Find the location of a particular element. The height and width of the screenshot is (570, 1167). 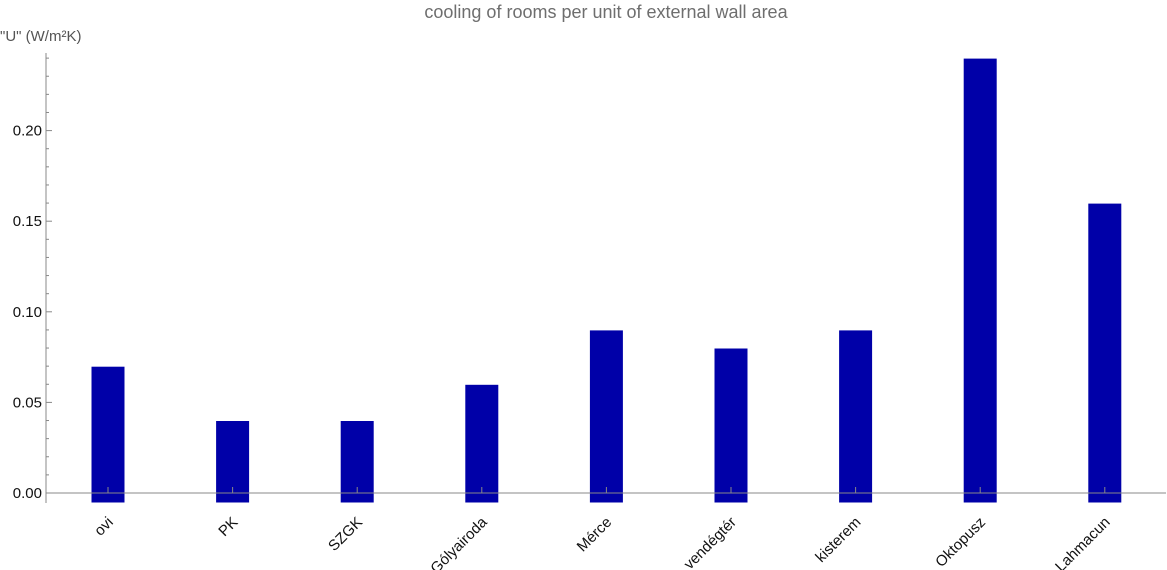

y-tick-label: 0.00 is located at coordinates (27, 493).